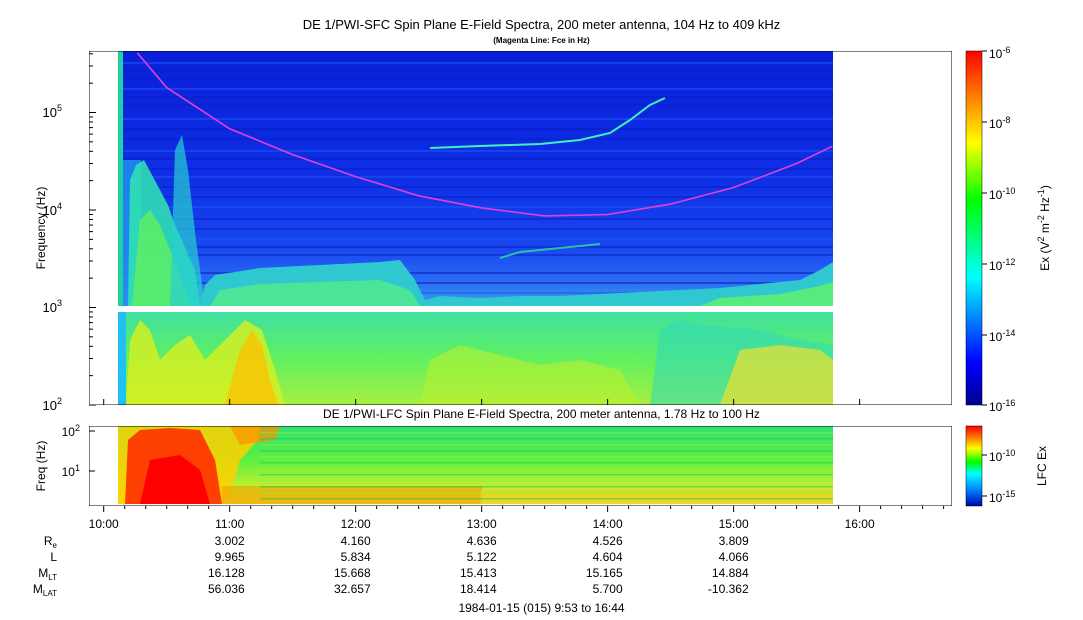 This screenshot has width=1083, height=620. I want to click on ephemeris-value: 14.884, so click(730, 573).